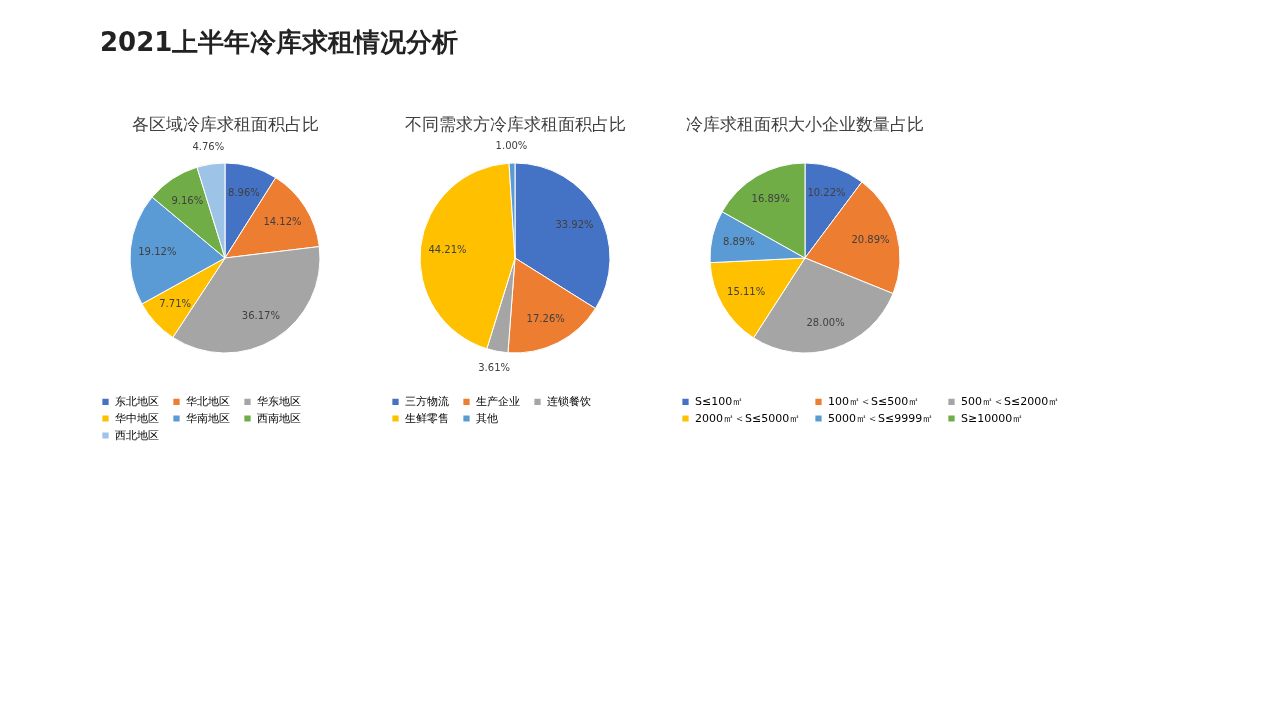 The image size is (1280, 720). Describe the element at coordinates (208, 418) in the screenshot. I see `legend-label: 华南地区` at that location.